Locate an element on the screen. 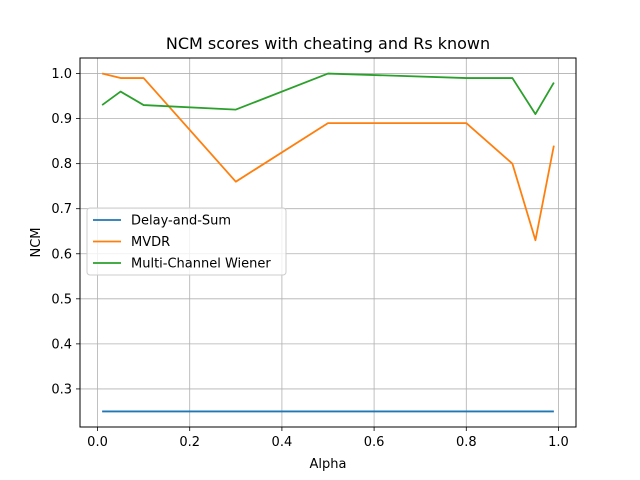  x-tick-label: 0.4 is located at coordinates (282, 442).